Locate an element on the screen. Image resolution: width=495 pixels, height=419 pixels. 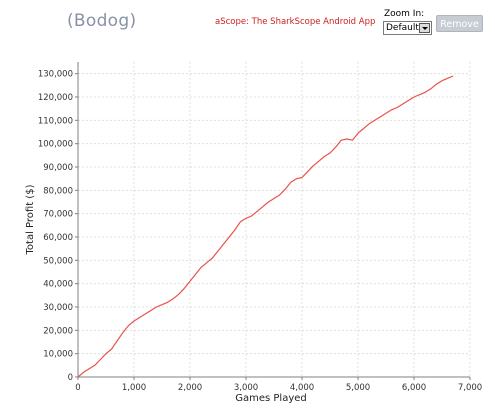
y-tick-label: 80,000 is located at coordinates (58, 191).